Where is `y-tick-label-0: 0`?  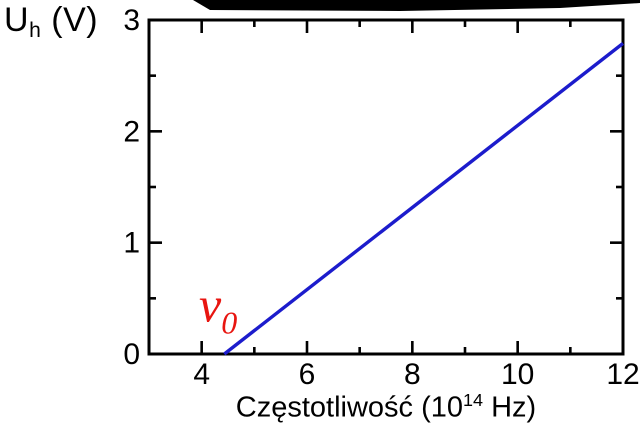
y-tick-label-0: 0 is located at coordinates (131, 354).